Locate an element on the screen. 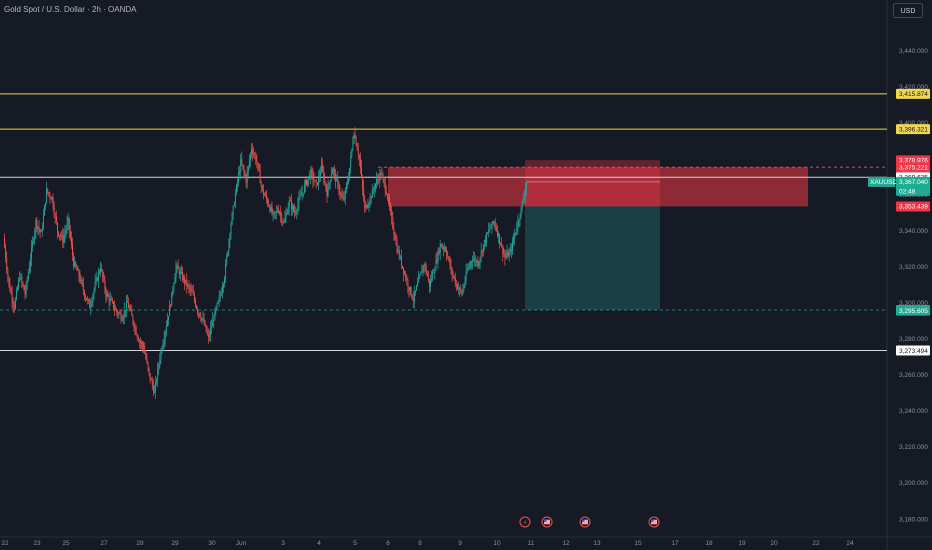 The height and width of the screenshot is (550, 932). price-tag: 3,353.439 is located at coordinates (913, 206).